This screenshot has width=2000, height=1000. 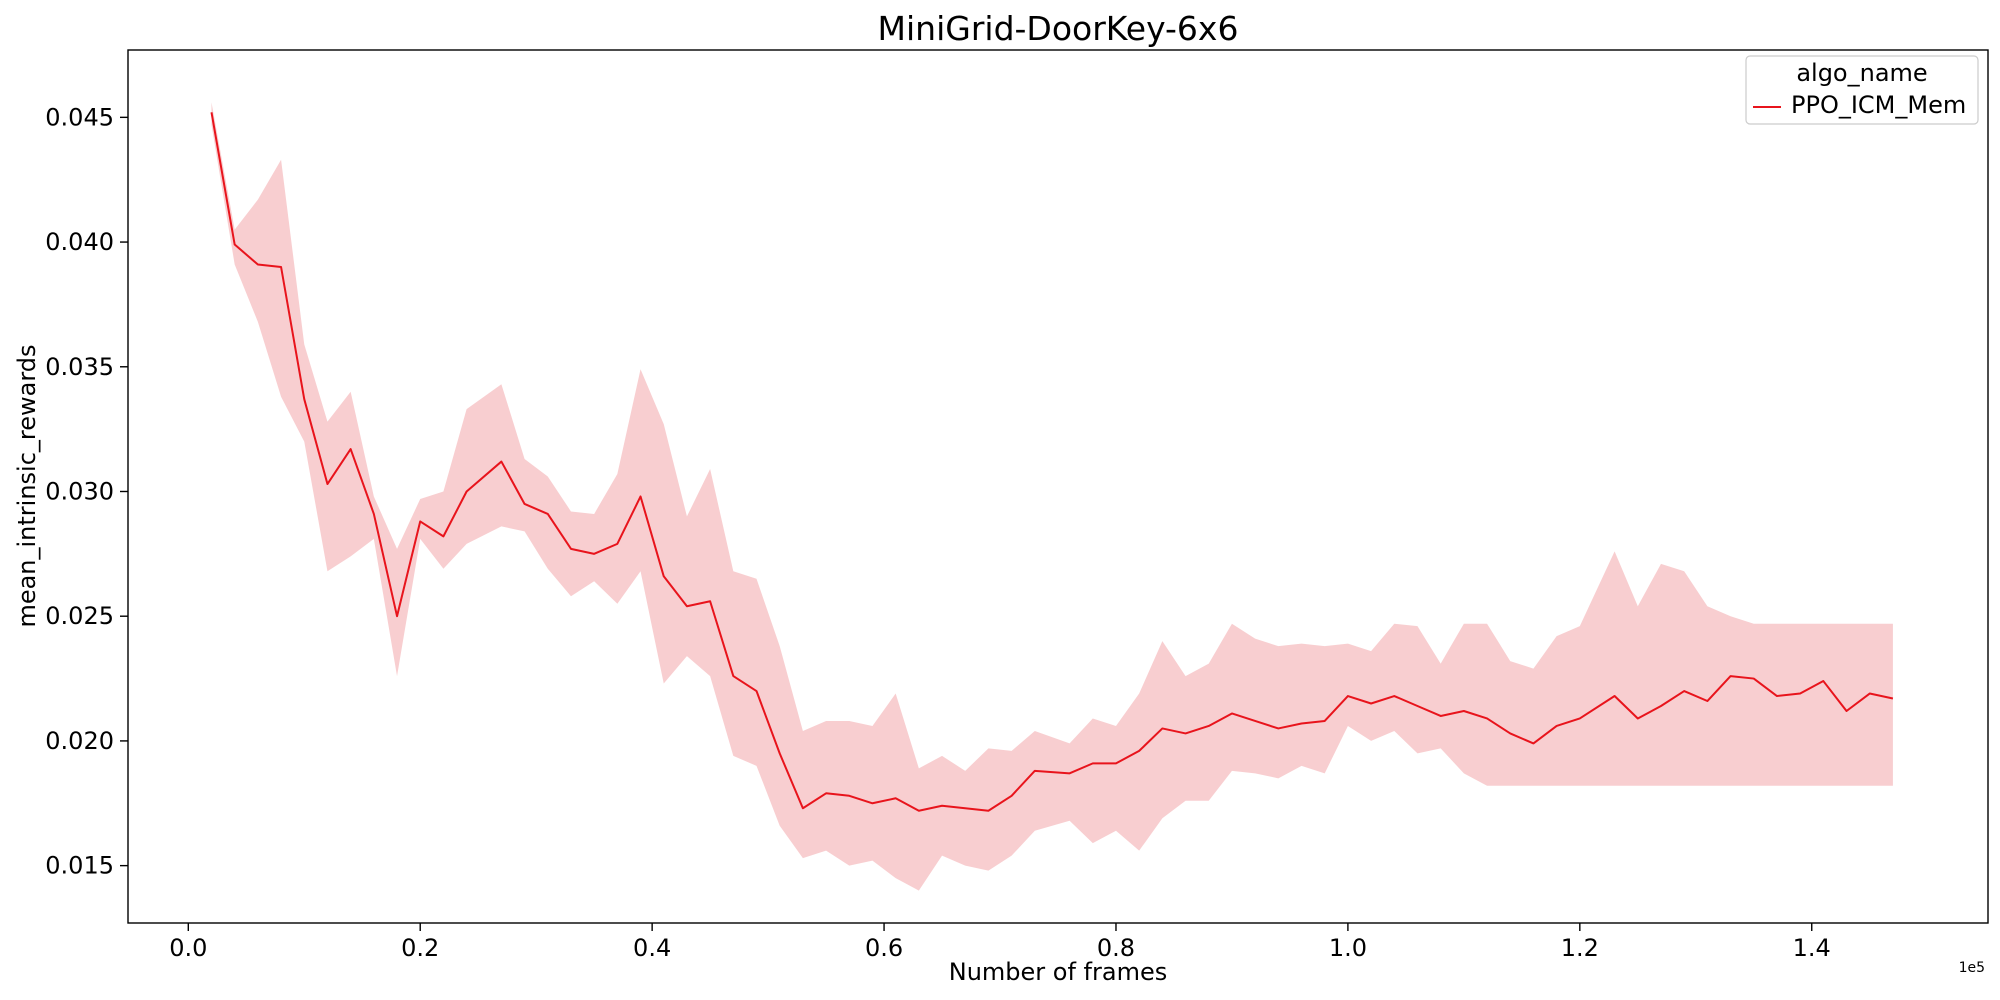 I want to click on x-tick-label: 0.2, so click(x=420, y=948).